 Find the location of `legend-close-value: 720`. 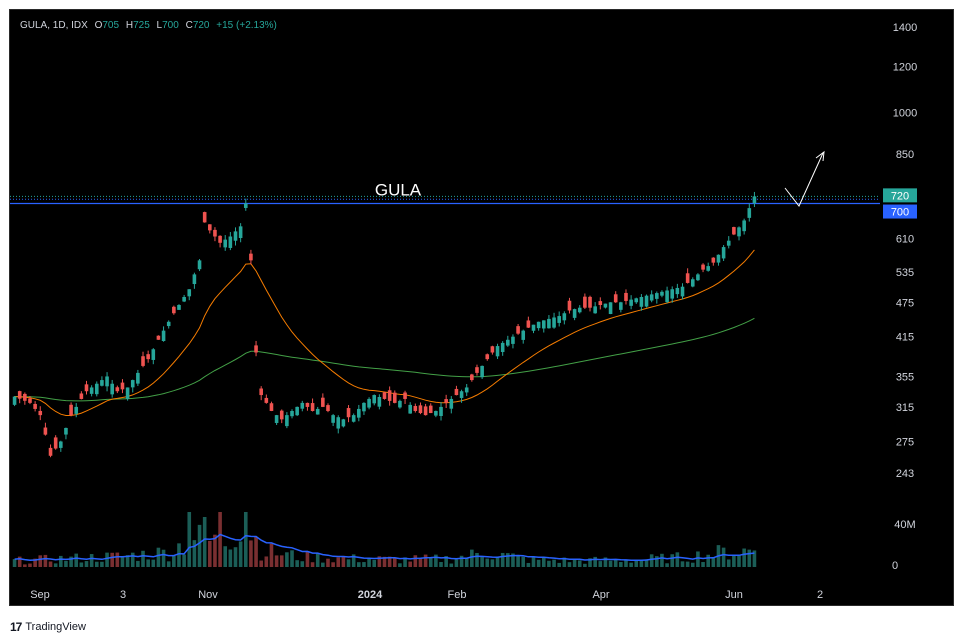

legend-close-value: 720 is located at coordinates (201, 25).